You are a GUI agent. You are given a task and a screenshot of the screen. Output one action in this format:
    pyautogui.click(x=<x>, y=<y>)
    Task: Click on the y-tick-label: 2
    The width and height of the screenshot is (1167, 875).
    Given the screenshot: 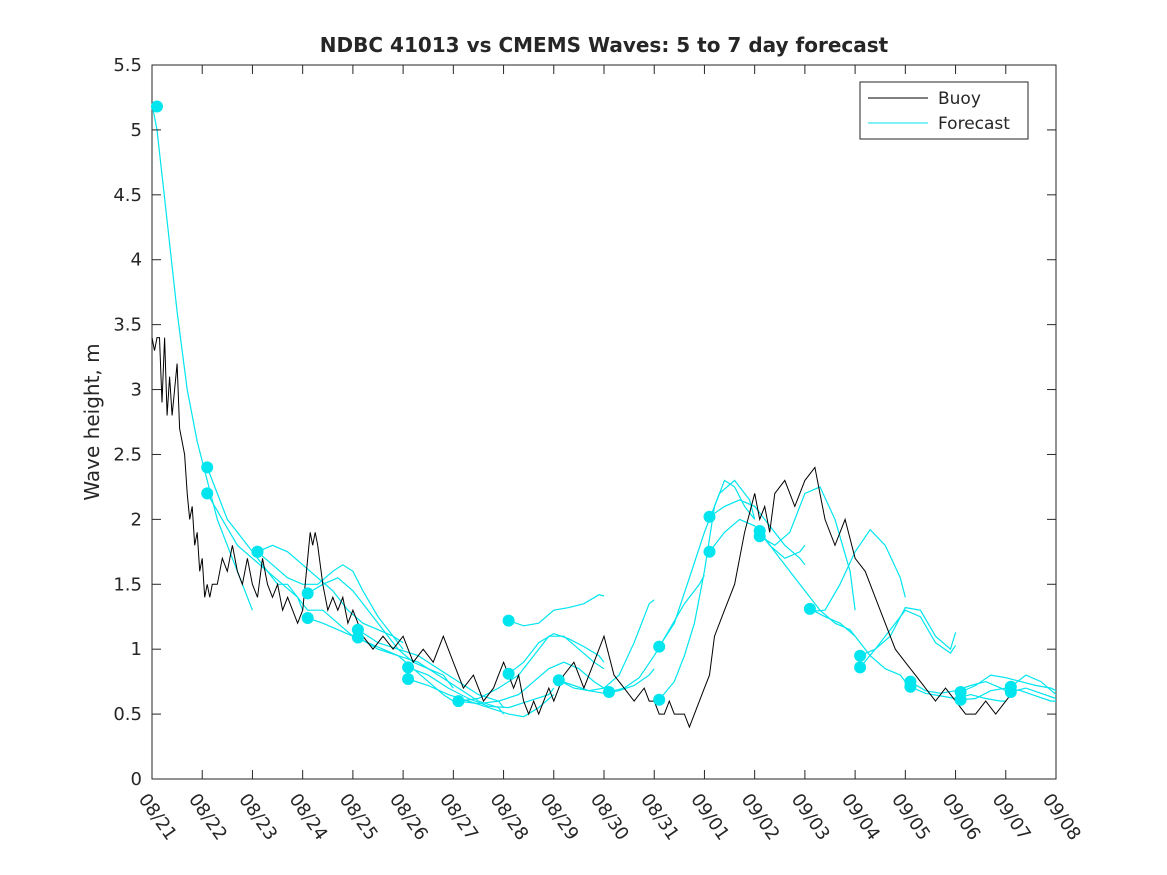 What is the action you would take?
    pyautogui.click(x=136, y=519)
    